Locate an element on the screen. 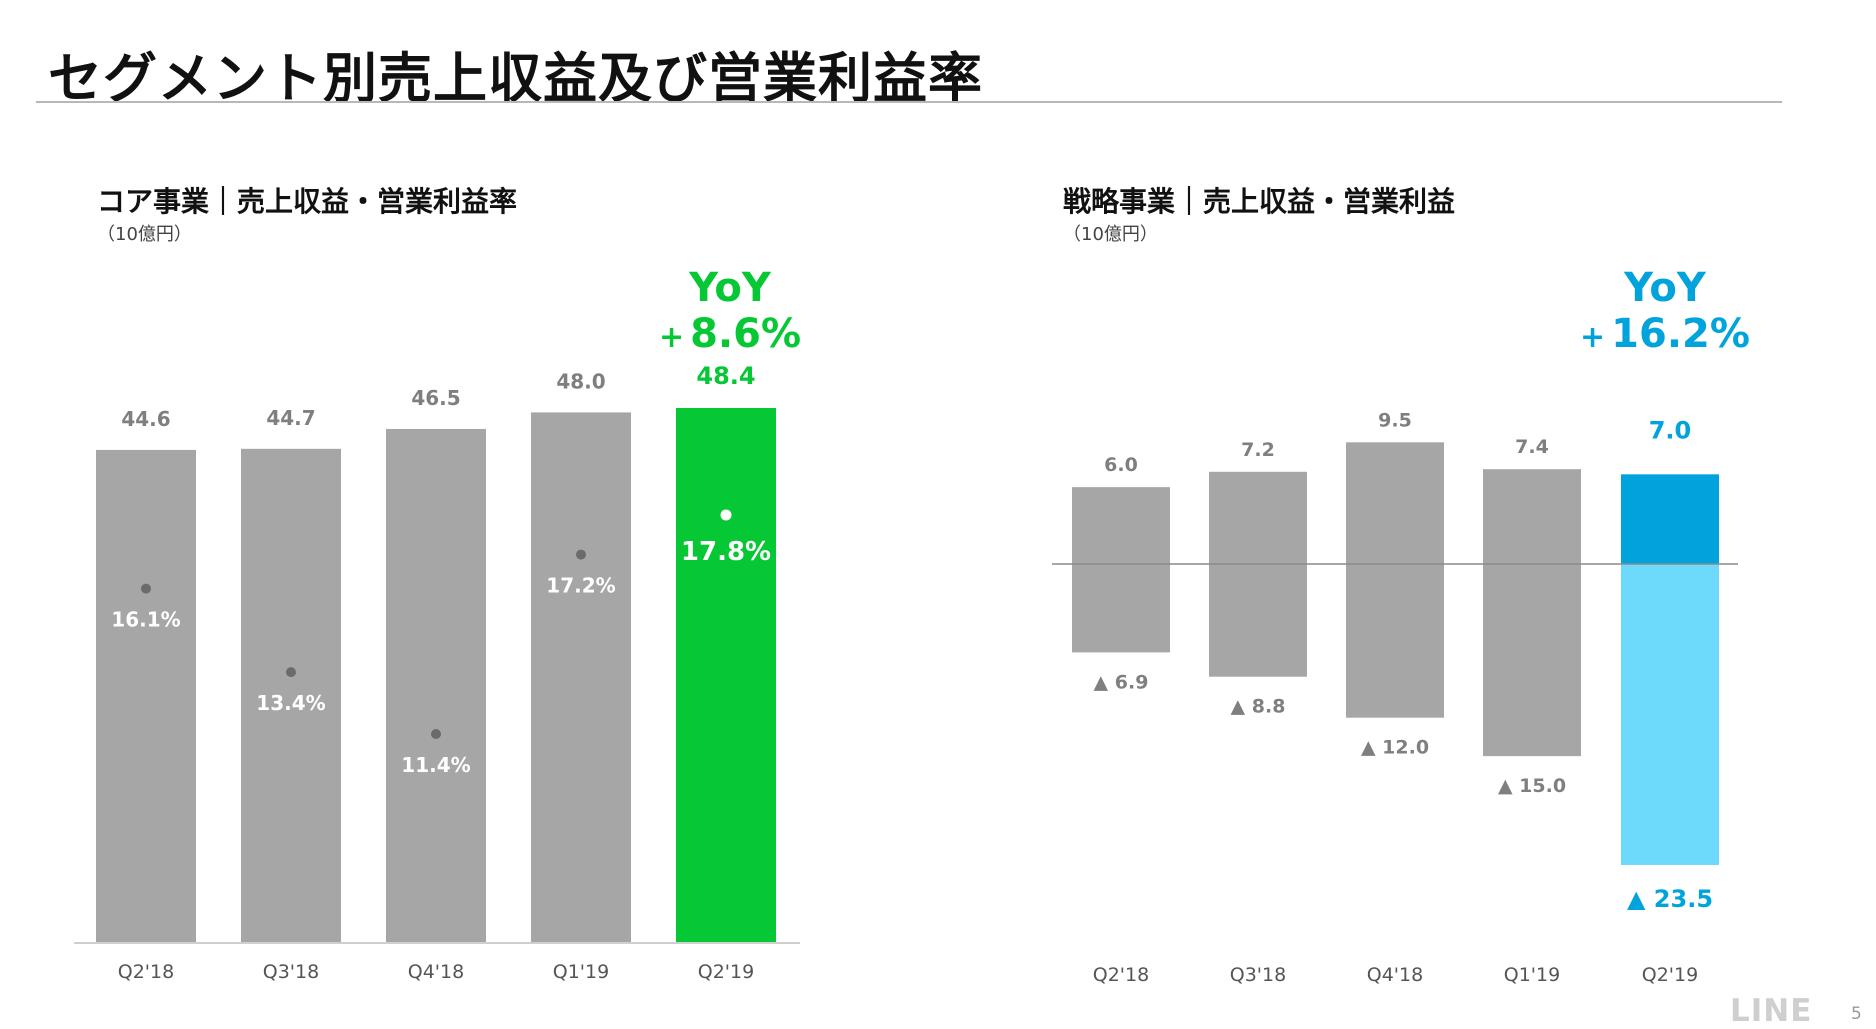 The image size is (1876, 1029). core-chart-title: コア事業｜売上収益・営業利益率 is located at coordinates (307, 201).